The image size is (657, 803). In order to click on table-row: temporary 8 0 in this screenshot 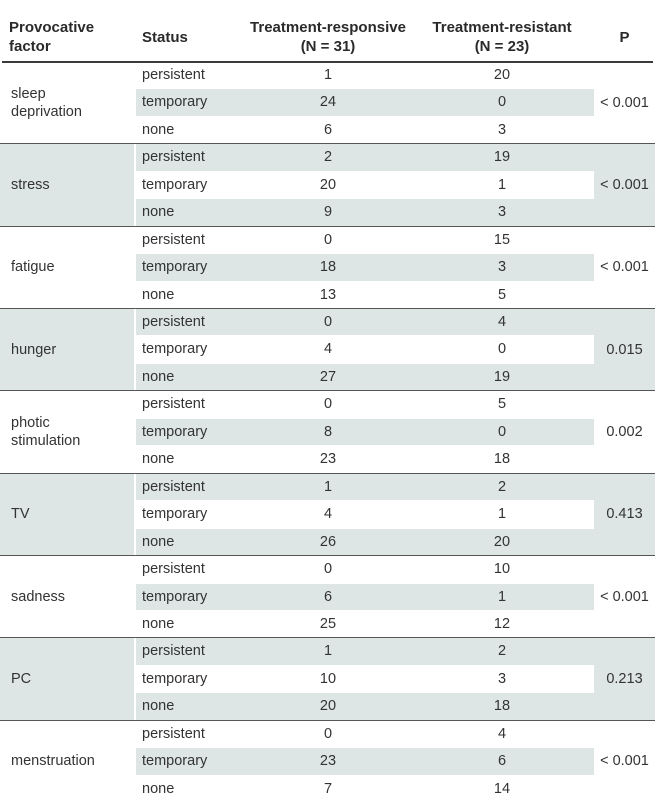, I will do `click(327, 432)`.